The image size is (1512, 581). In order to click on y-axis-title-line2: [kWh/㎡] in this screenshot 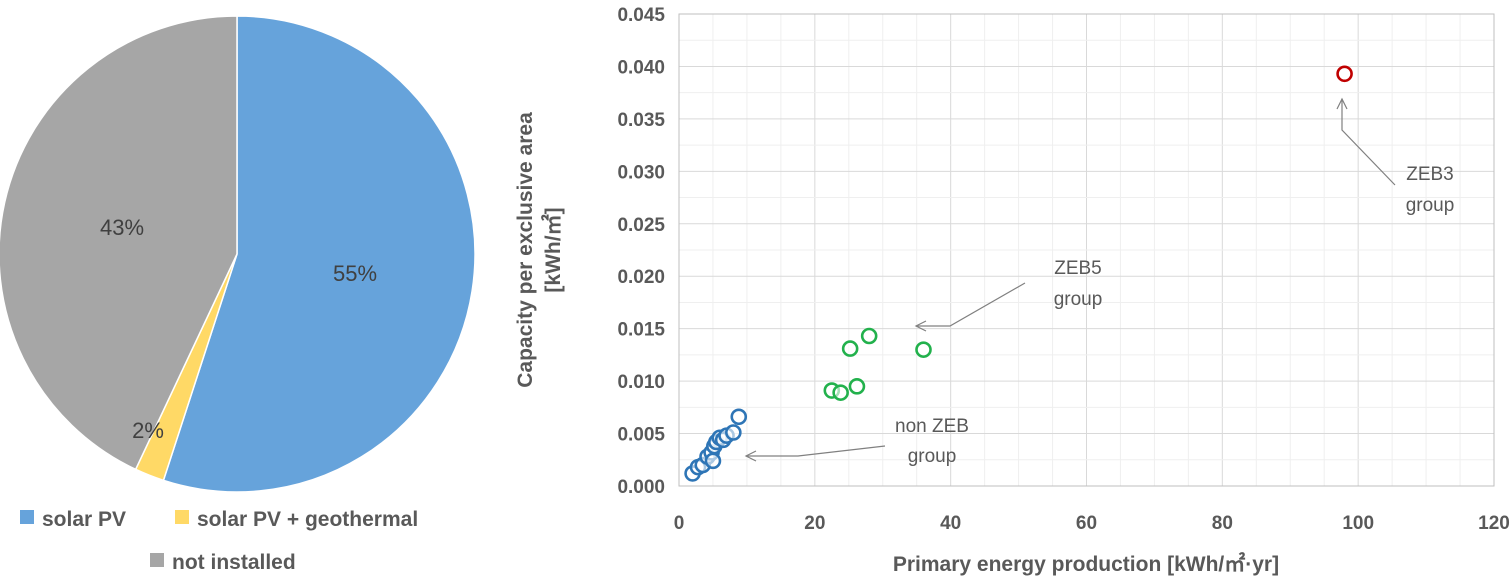, I will do `click(553, 249)`.